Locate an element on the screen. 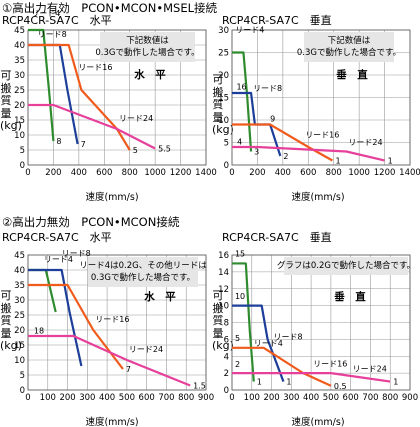  chart3-ytick-label: 30 is located at coordinates (19, 301).